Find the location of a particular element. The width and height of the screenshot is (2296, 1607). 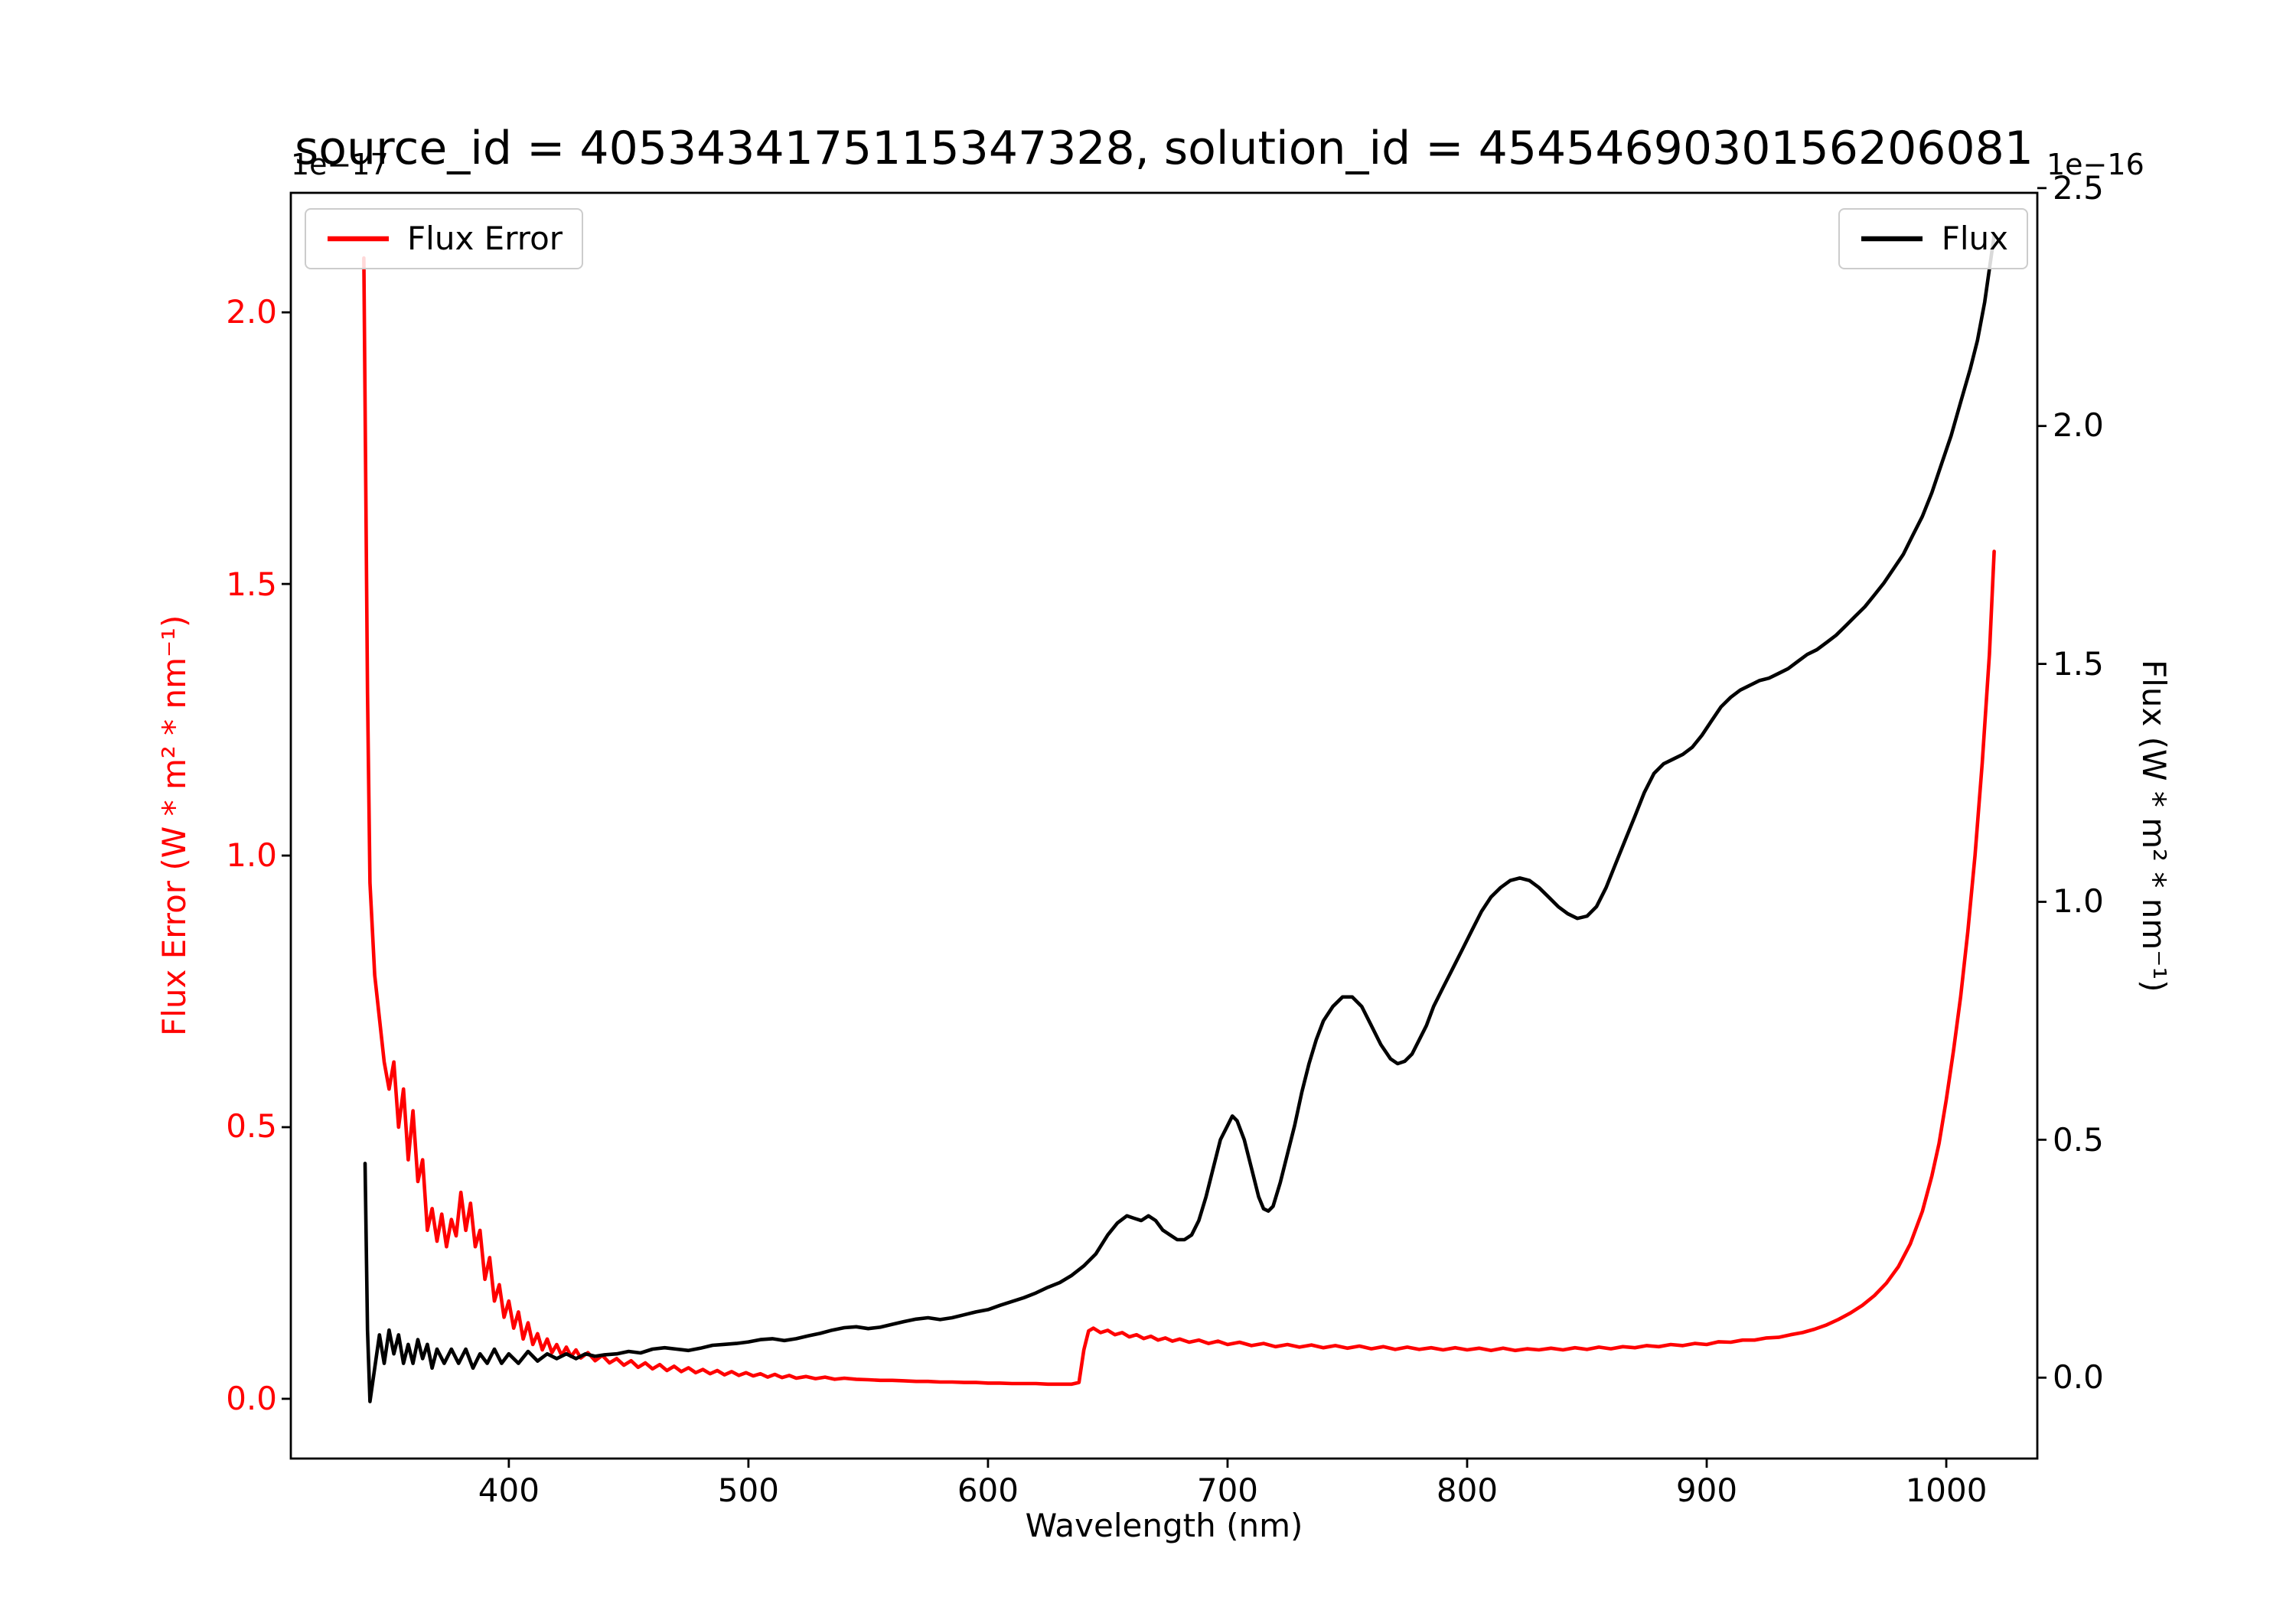

legend-flux-error: Flux Error is located at coordinates (444, 239).